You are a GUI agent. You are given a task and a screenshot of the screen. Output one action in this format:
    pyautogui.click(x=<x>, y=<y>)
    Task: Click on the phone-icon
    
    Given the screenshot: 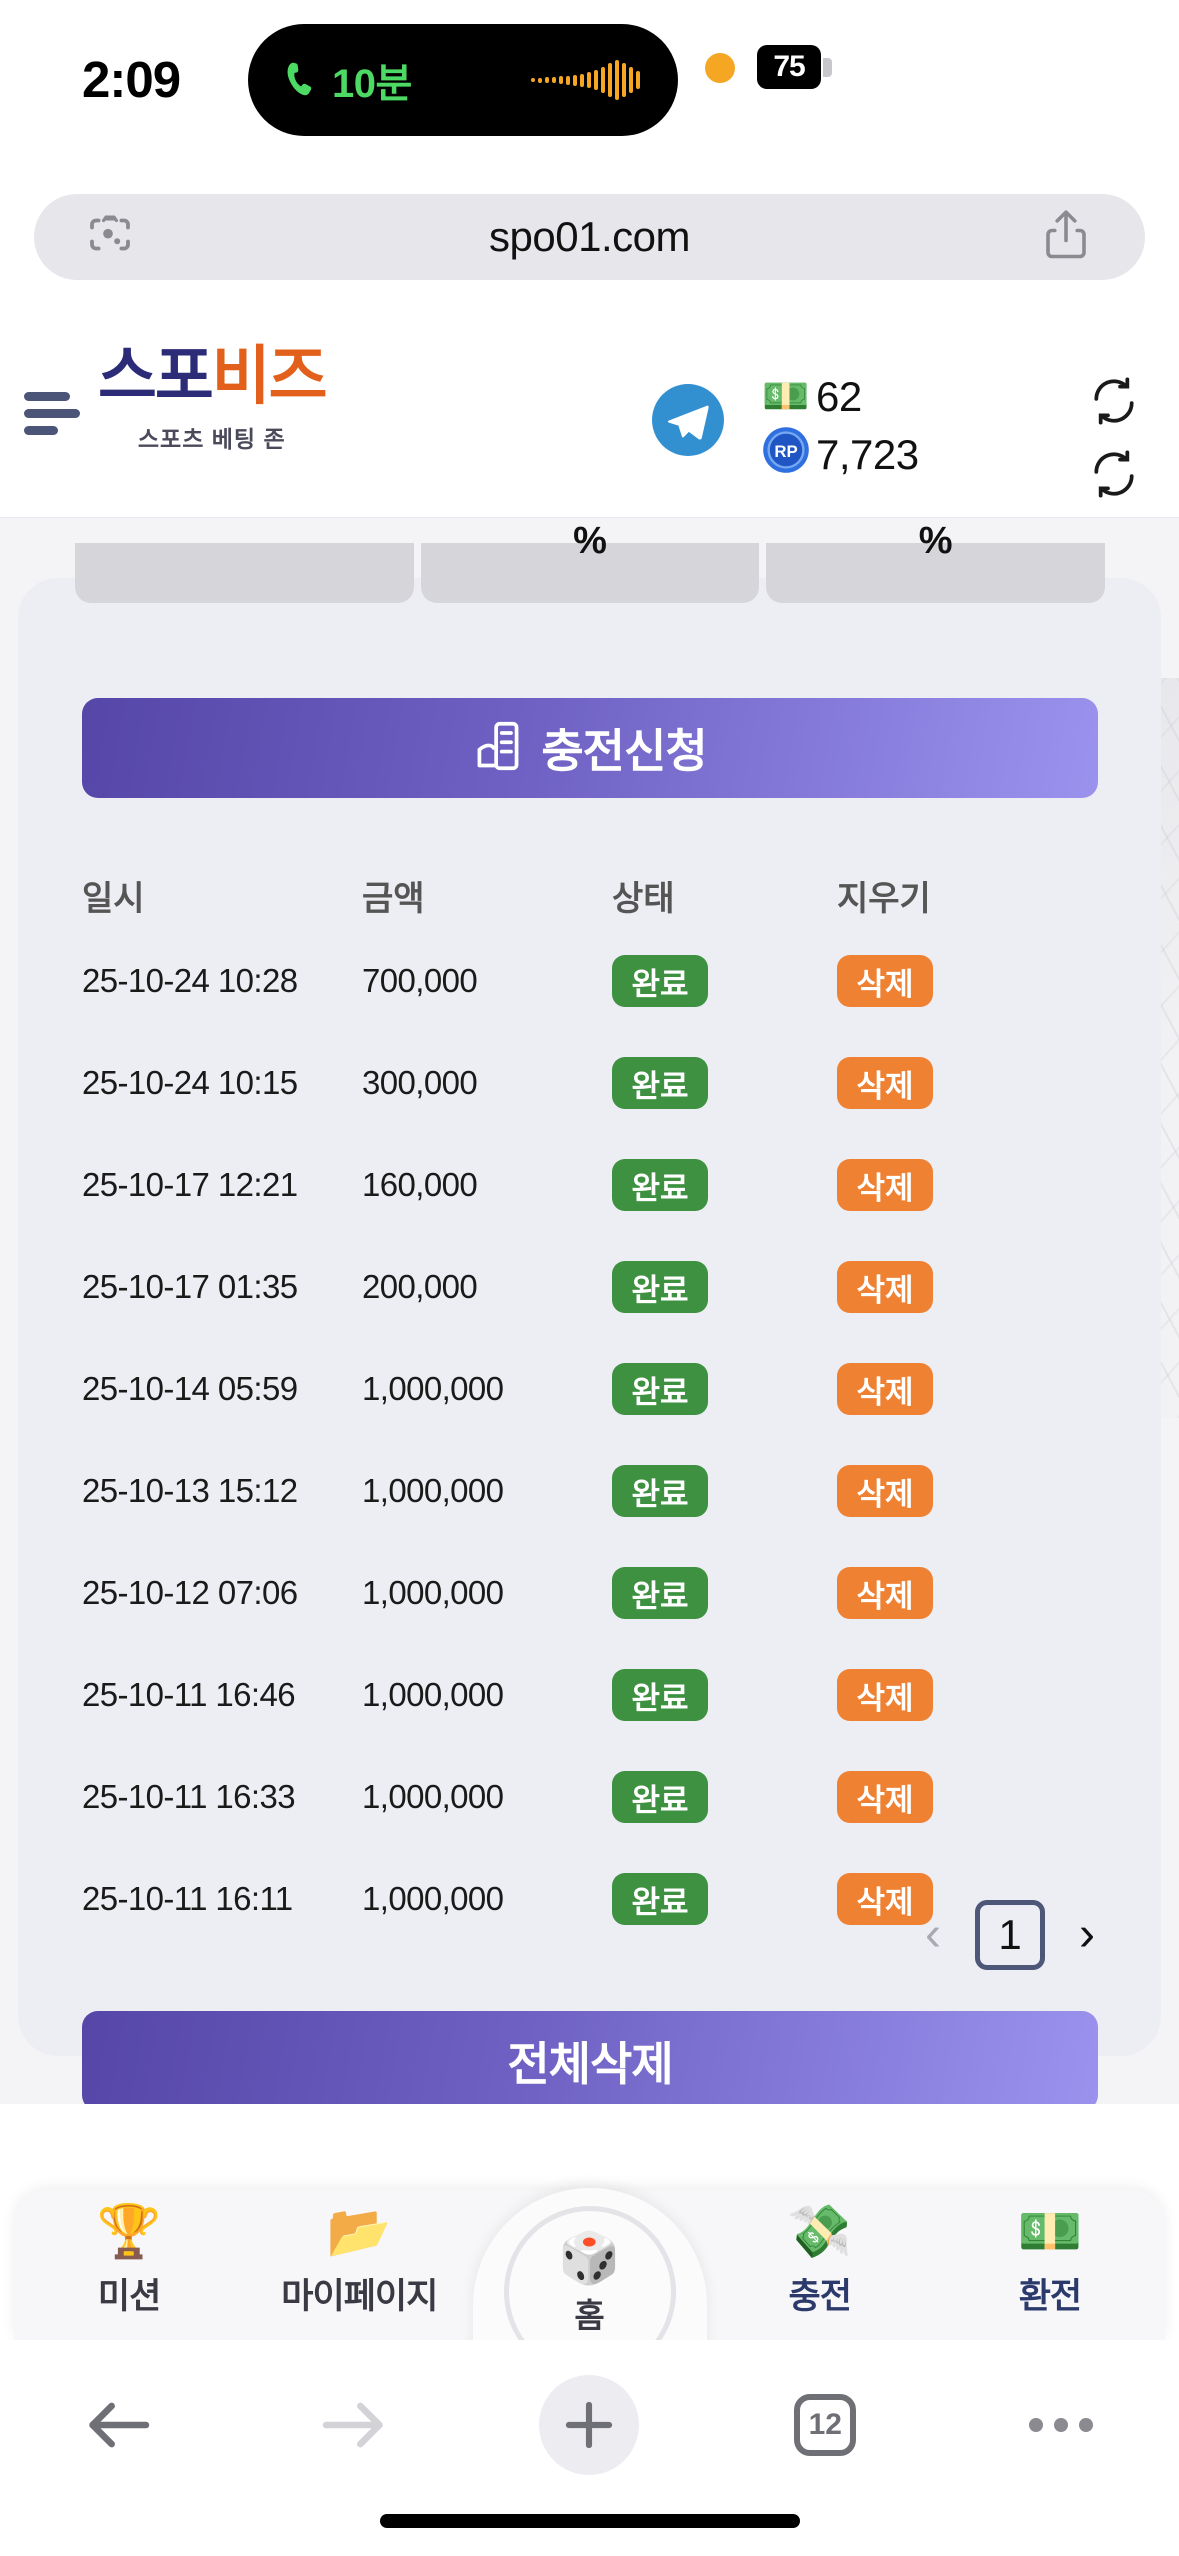 What is the action you would take?
    pyautogui.click(x=303, y=80)
    